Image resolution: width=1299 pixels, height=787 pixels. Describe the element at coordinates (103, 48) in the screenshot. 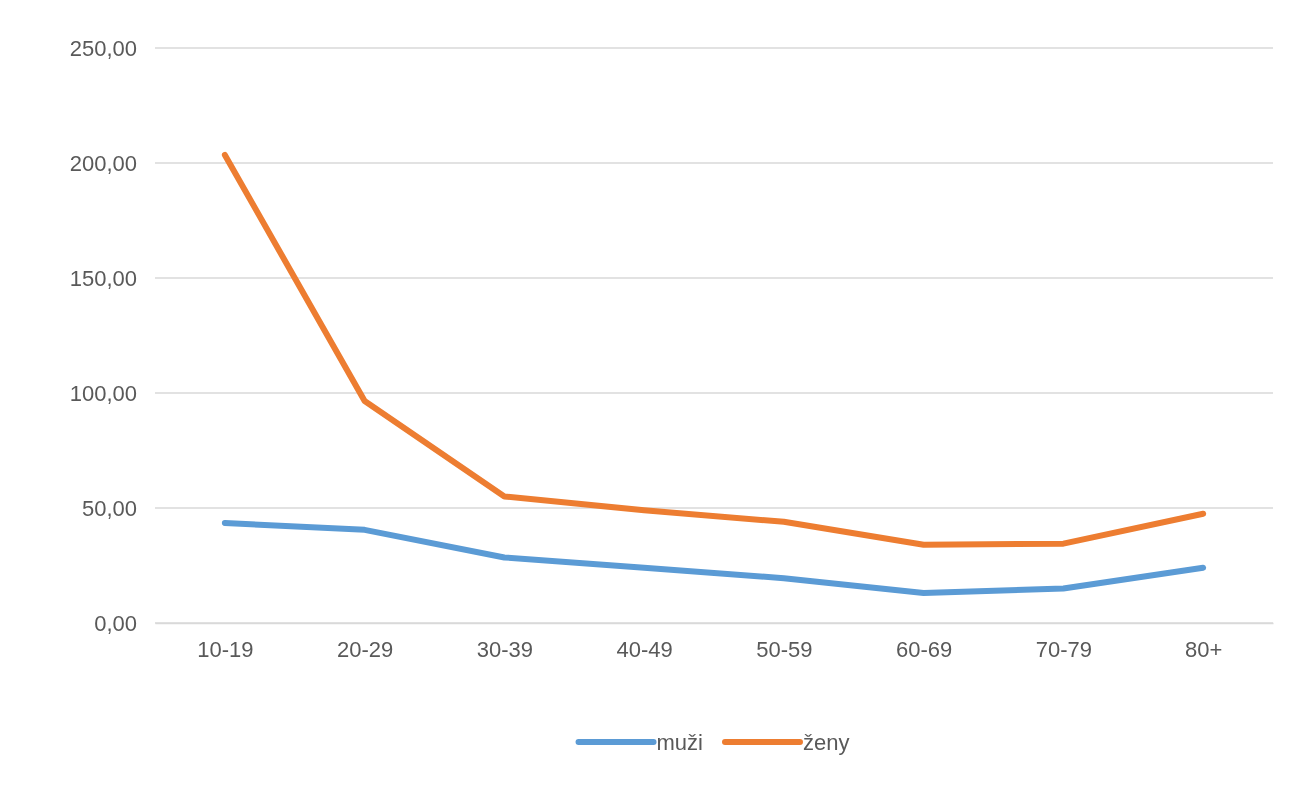

I see `y-tick-label: 250,00` at that location.